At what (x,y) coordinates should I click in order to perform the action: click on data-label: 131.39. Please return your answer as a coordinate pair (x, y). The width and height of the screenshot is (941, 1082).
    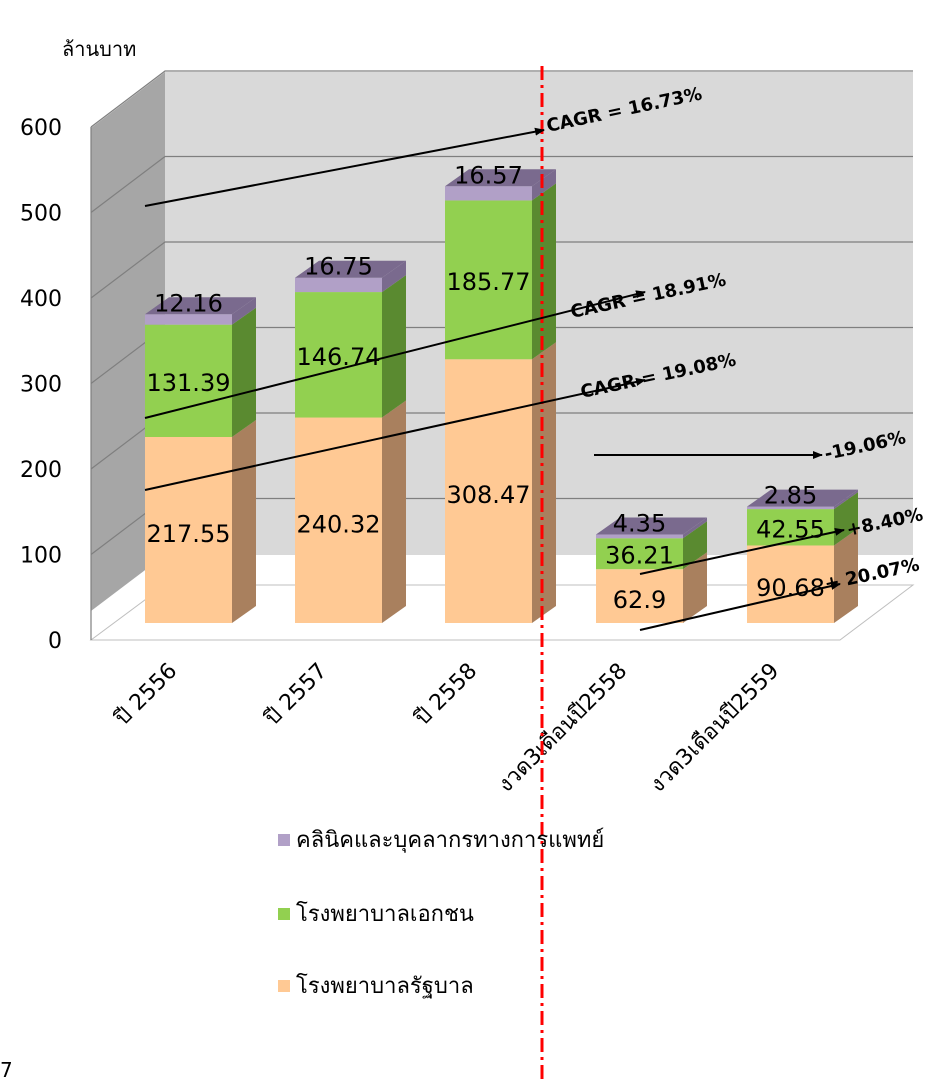
    Looking at the image, I should click on (189, 383).